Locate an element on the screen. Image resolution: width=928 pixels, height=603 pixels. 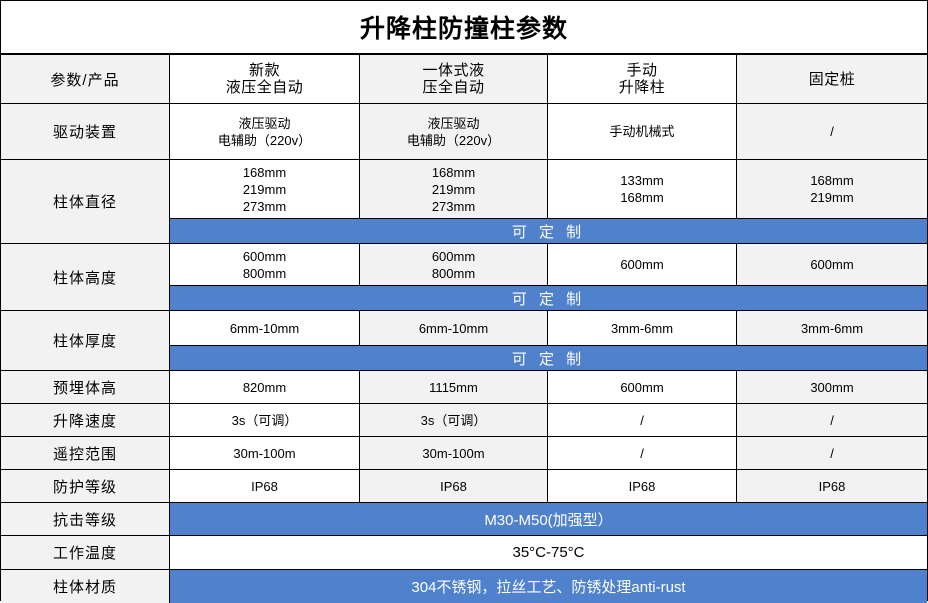
table-row: 驱动装置 液压驱动 电辅助（220v） 液压驱动 电辅助（220v） 手动机械式 / is located at coordinates (464, 132).